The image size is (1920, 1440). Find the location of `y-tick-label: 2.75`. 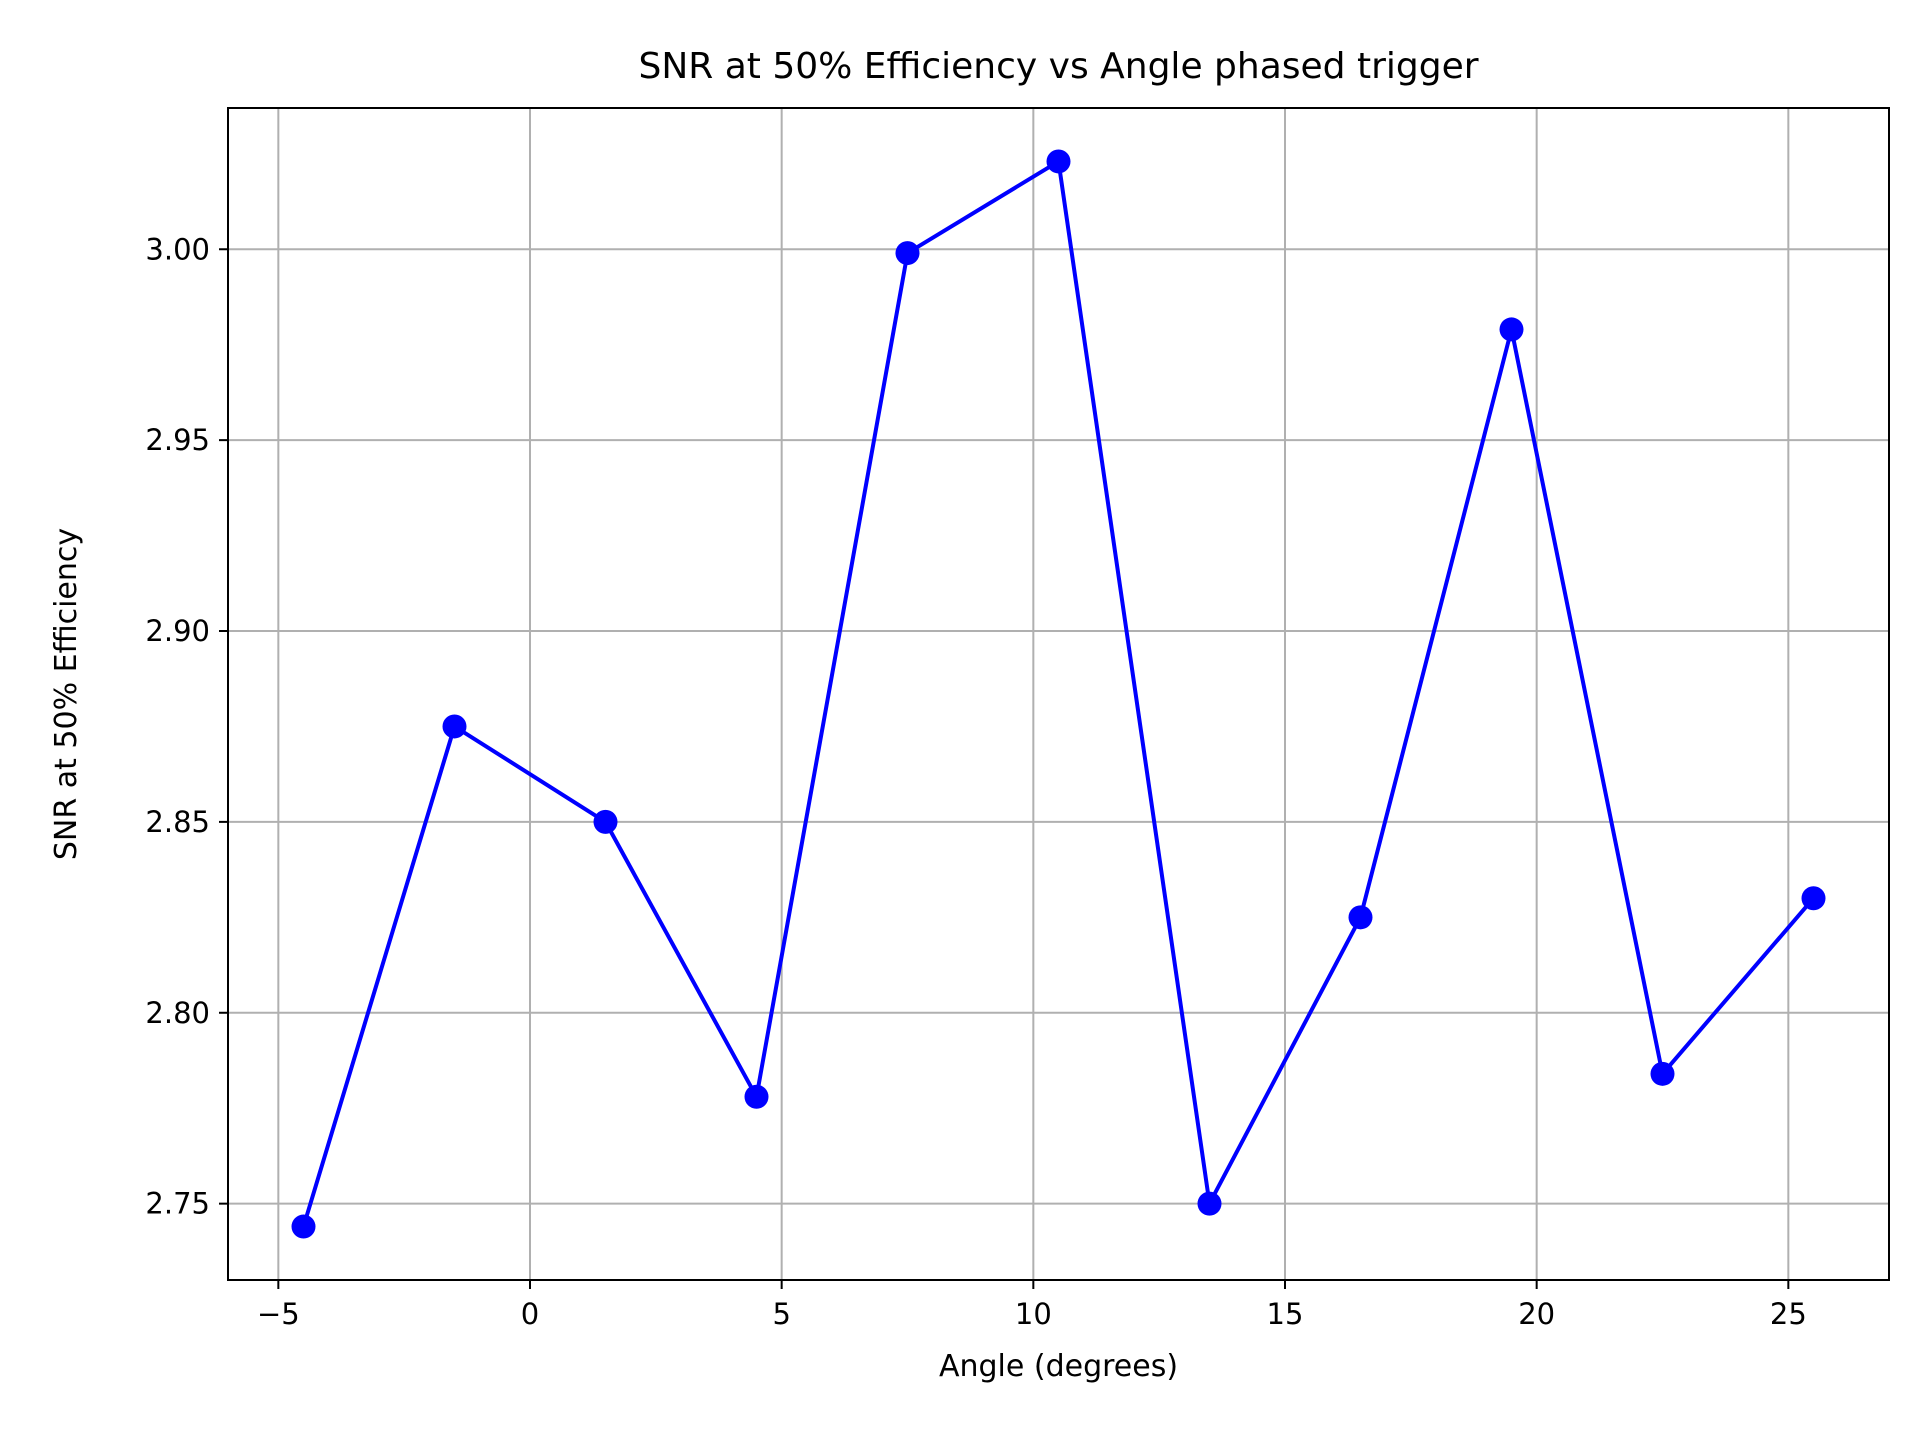

y-tick-label: 2.75 is located at coordinates (177, 1204).